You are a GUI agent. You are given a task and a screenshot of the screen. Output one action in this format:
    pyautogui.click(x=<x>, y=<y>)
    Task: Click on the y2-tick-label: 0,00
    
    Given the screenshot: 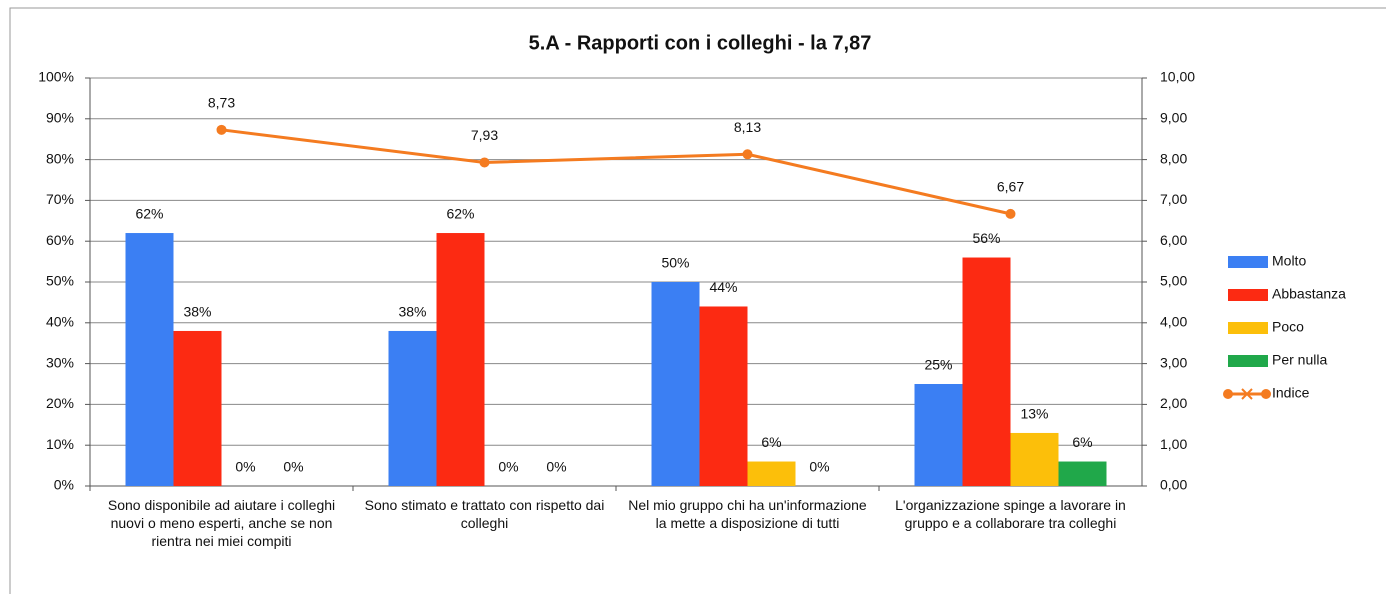 What is the action you would take?
    pyautogui.click(x=1173, y=485)
    